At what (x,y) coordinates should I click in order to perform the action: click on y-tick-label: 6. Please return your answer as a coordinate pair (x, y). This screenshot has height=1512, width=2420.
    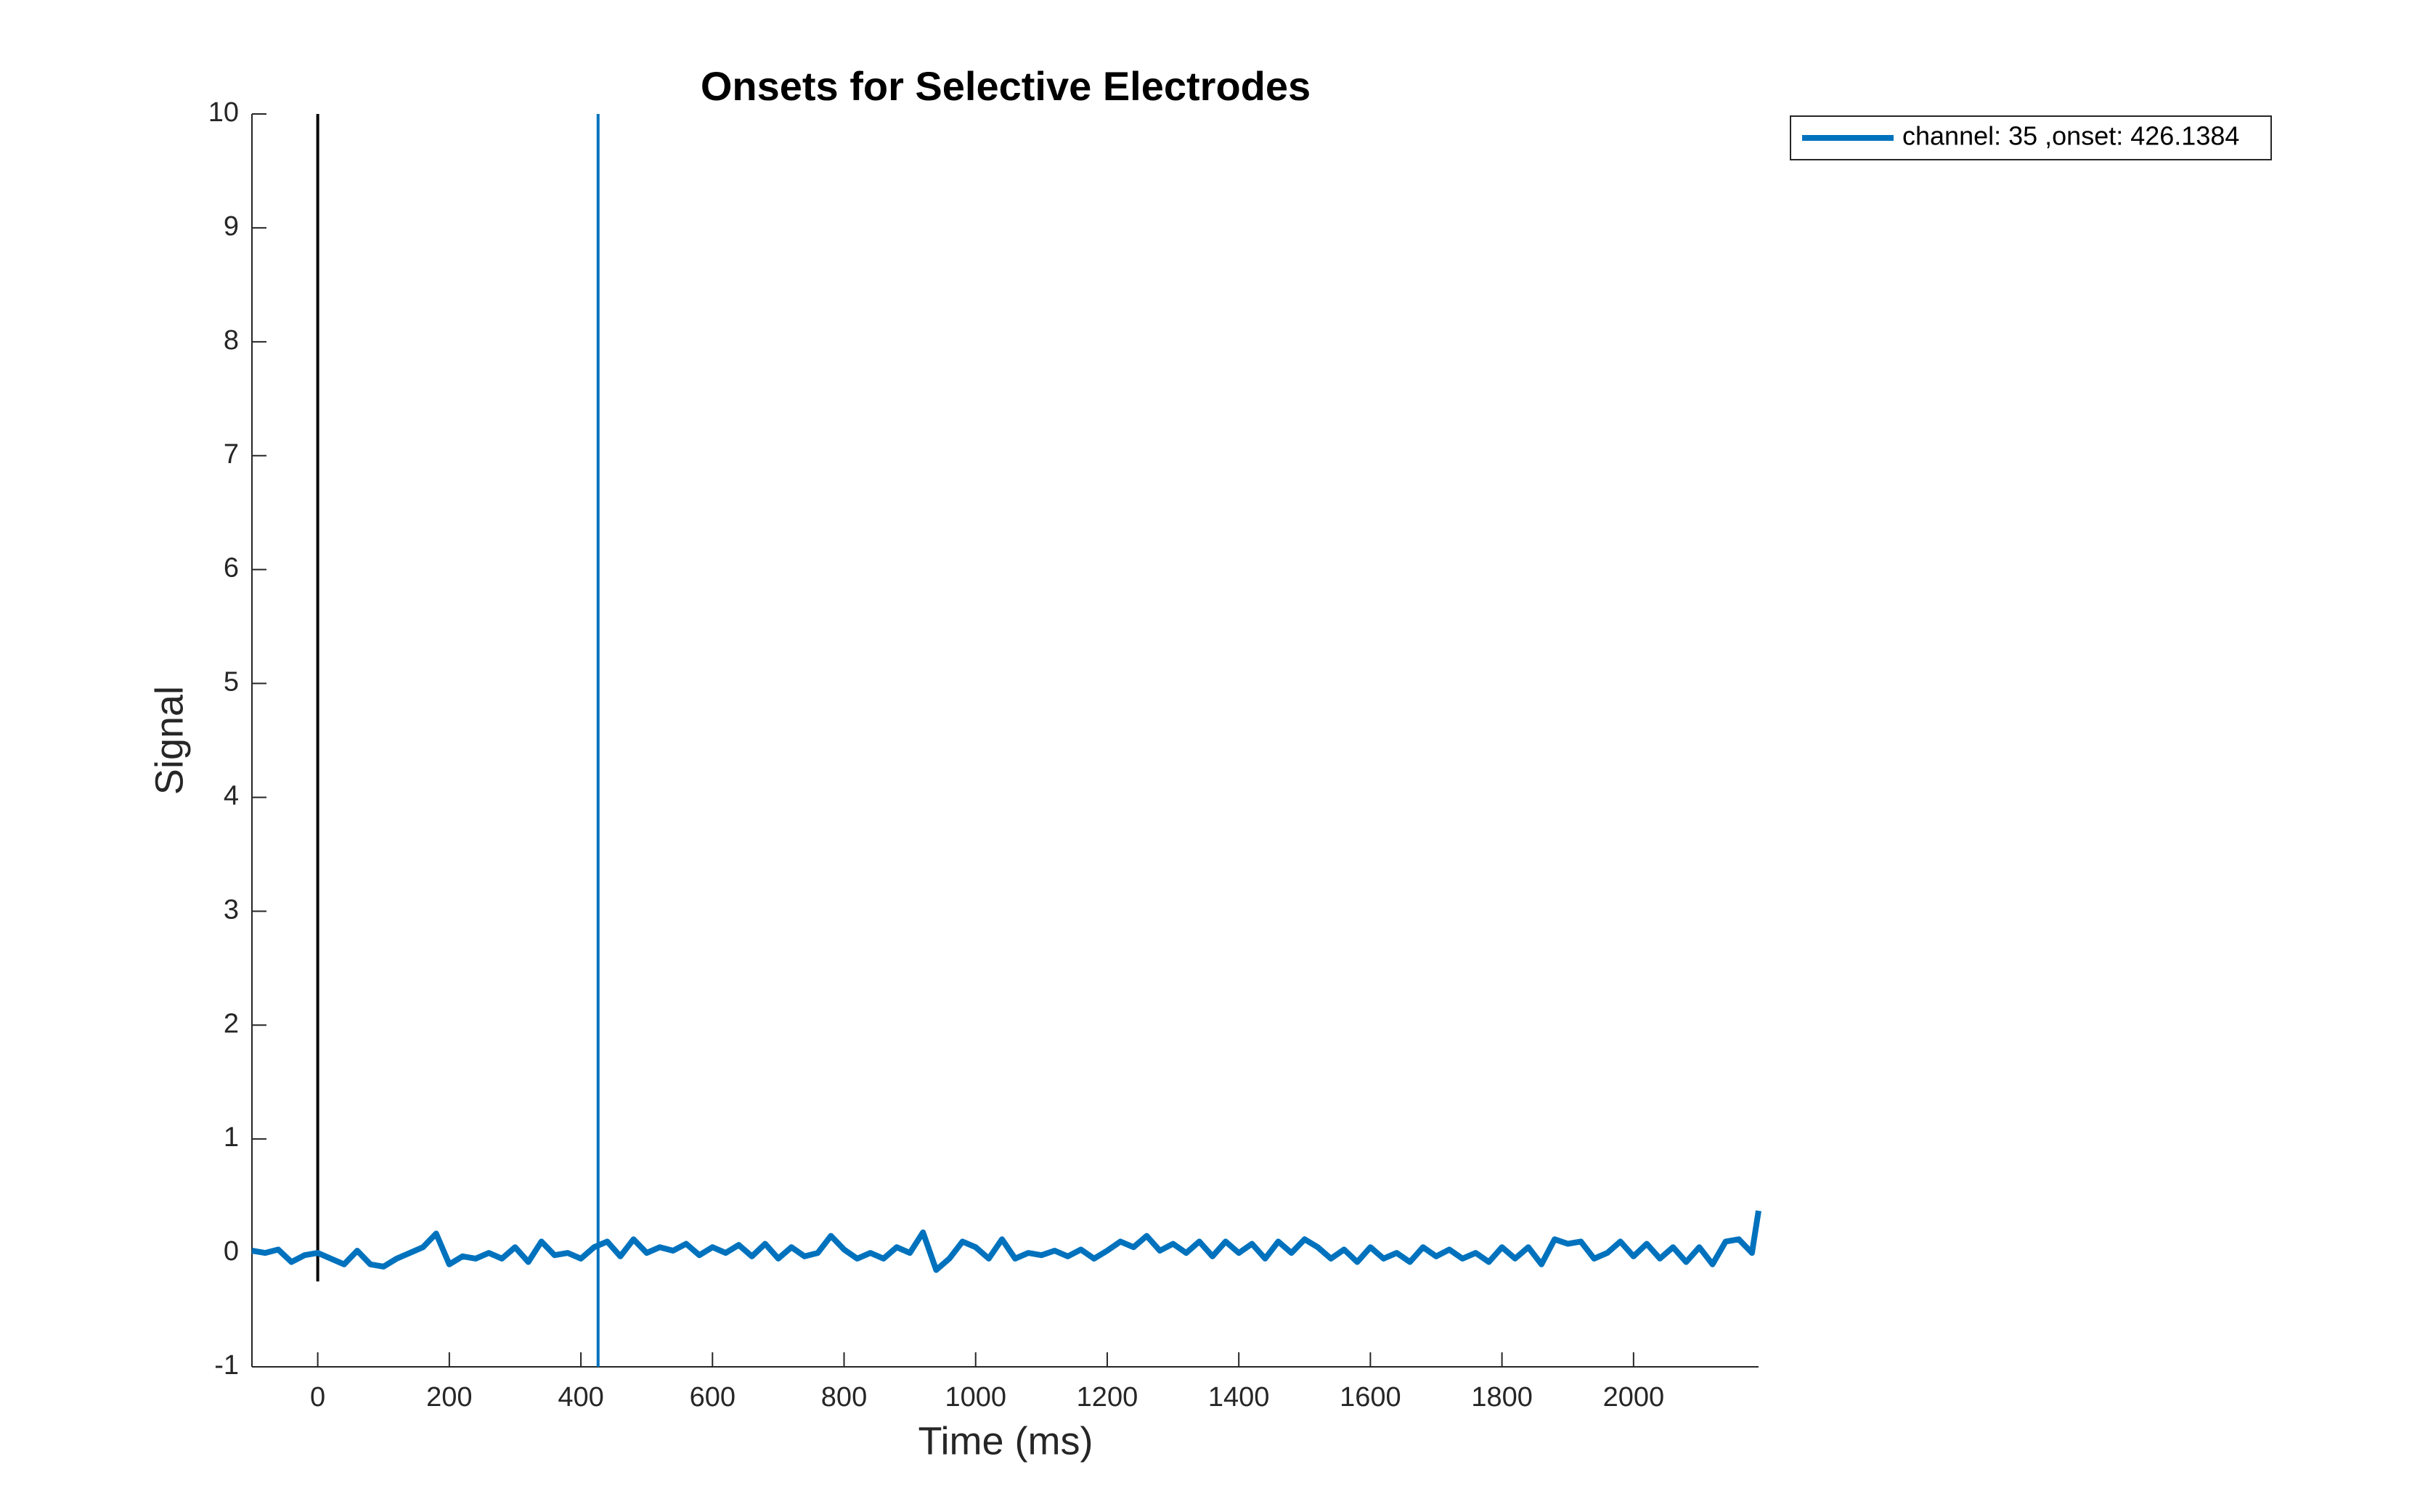
    Looking at the image, I should click on (231, 568).